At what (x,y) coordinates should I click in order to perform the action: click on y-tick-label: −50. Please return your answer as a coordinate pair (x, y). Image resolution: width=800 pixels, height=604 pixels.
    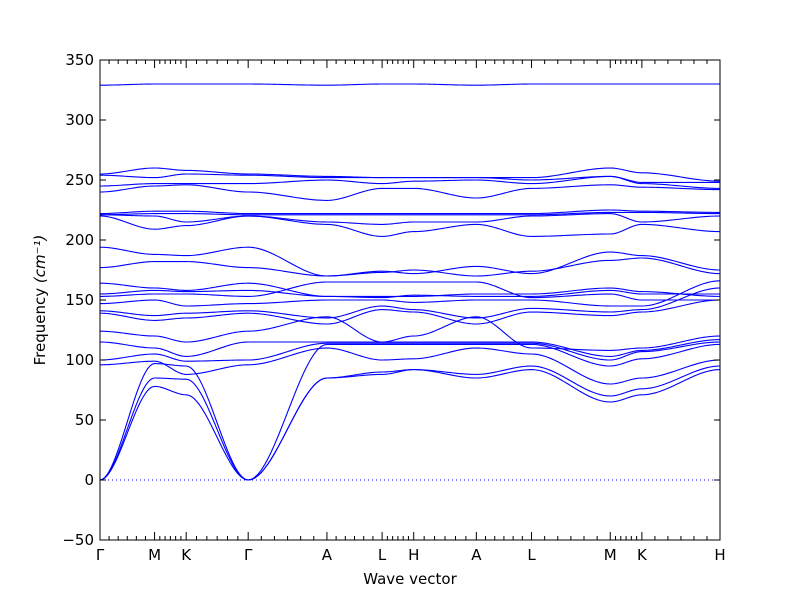
    Looking at the image, I should click on (78, 540).